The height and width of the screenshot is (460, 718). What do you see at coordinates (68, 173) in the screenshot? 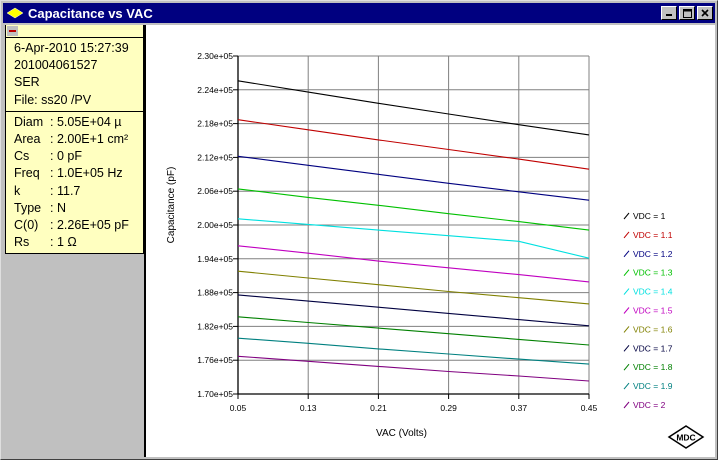
I see `param-freq: Freq: 1.0E+05 Hz` at bounding box center [68, 173].